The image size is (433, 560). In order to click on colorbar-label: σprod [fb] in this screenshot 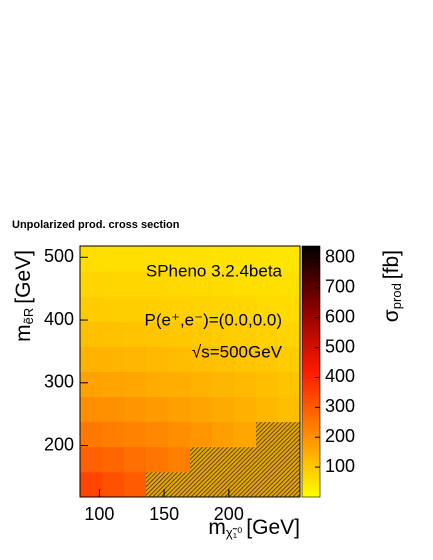, I will do `click(392, 286)`.